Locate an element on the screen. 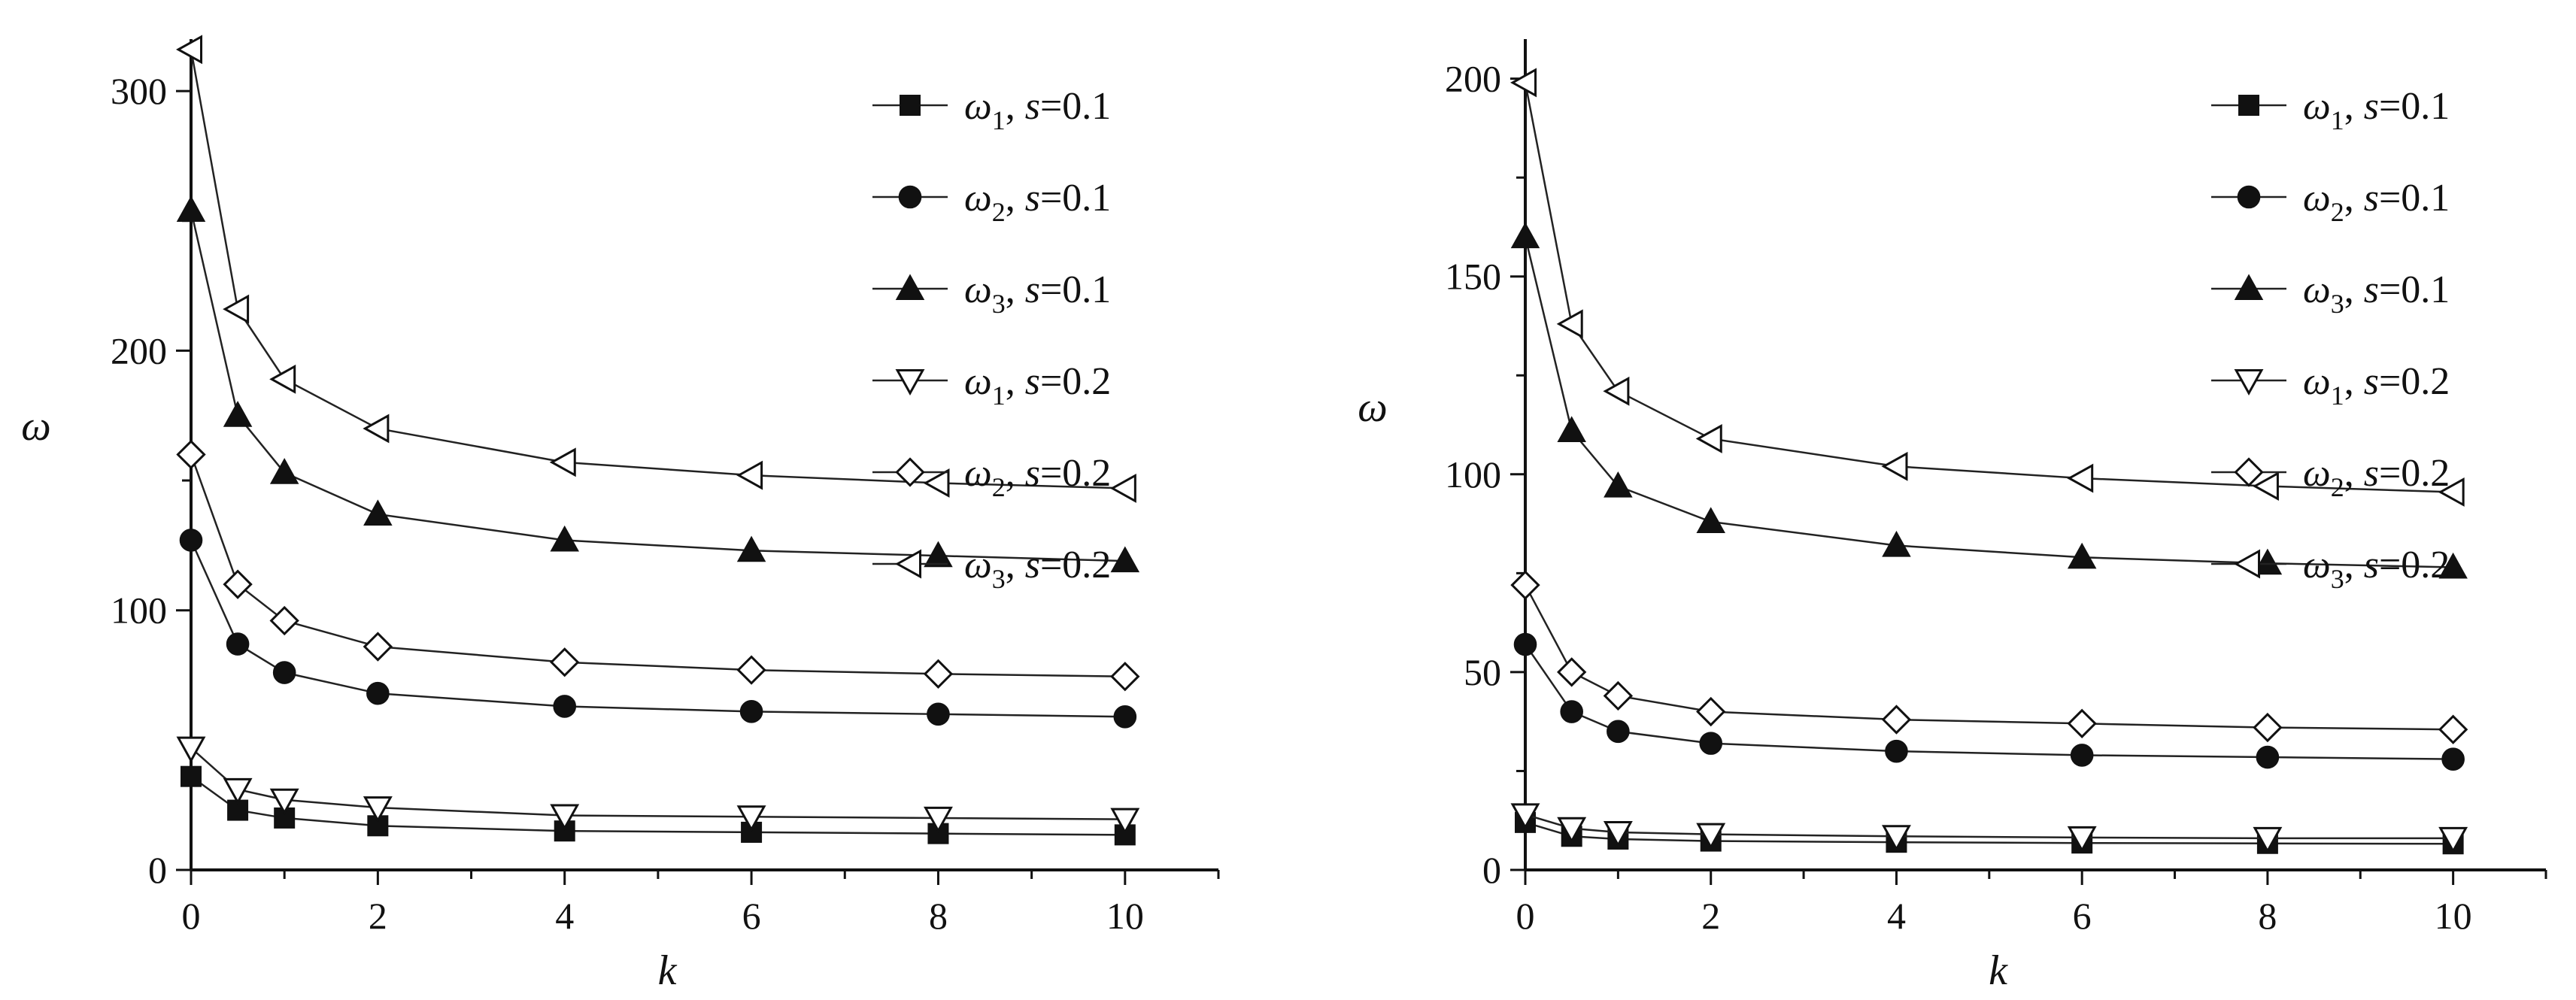 Image resolution: width=2576 pixels, height=1000 pixels. y-tick-label: 300 is located at coordinates (139, 91).